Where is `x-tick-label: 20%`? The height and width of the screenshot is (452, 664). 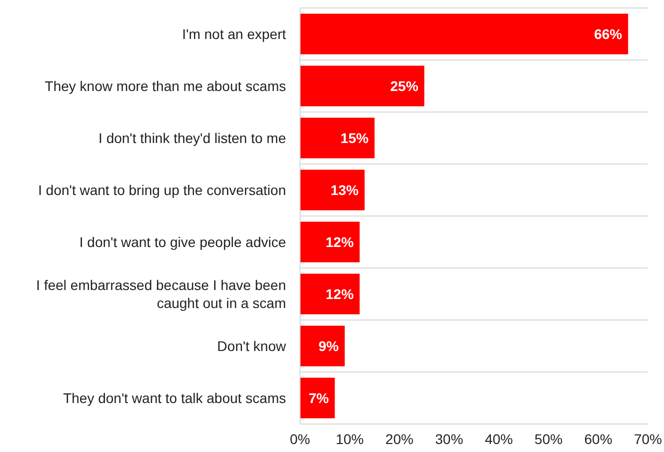 x-tick-label: 20% is located at coordinates (399, 439).